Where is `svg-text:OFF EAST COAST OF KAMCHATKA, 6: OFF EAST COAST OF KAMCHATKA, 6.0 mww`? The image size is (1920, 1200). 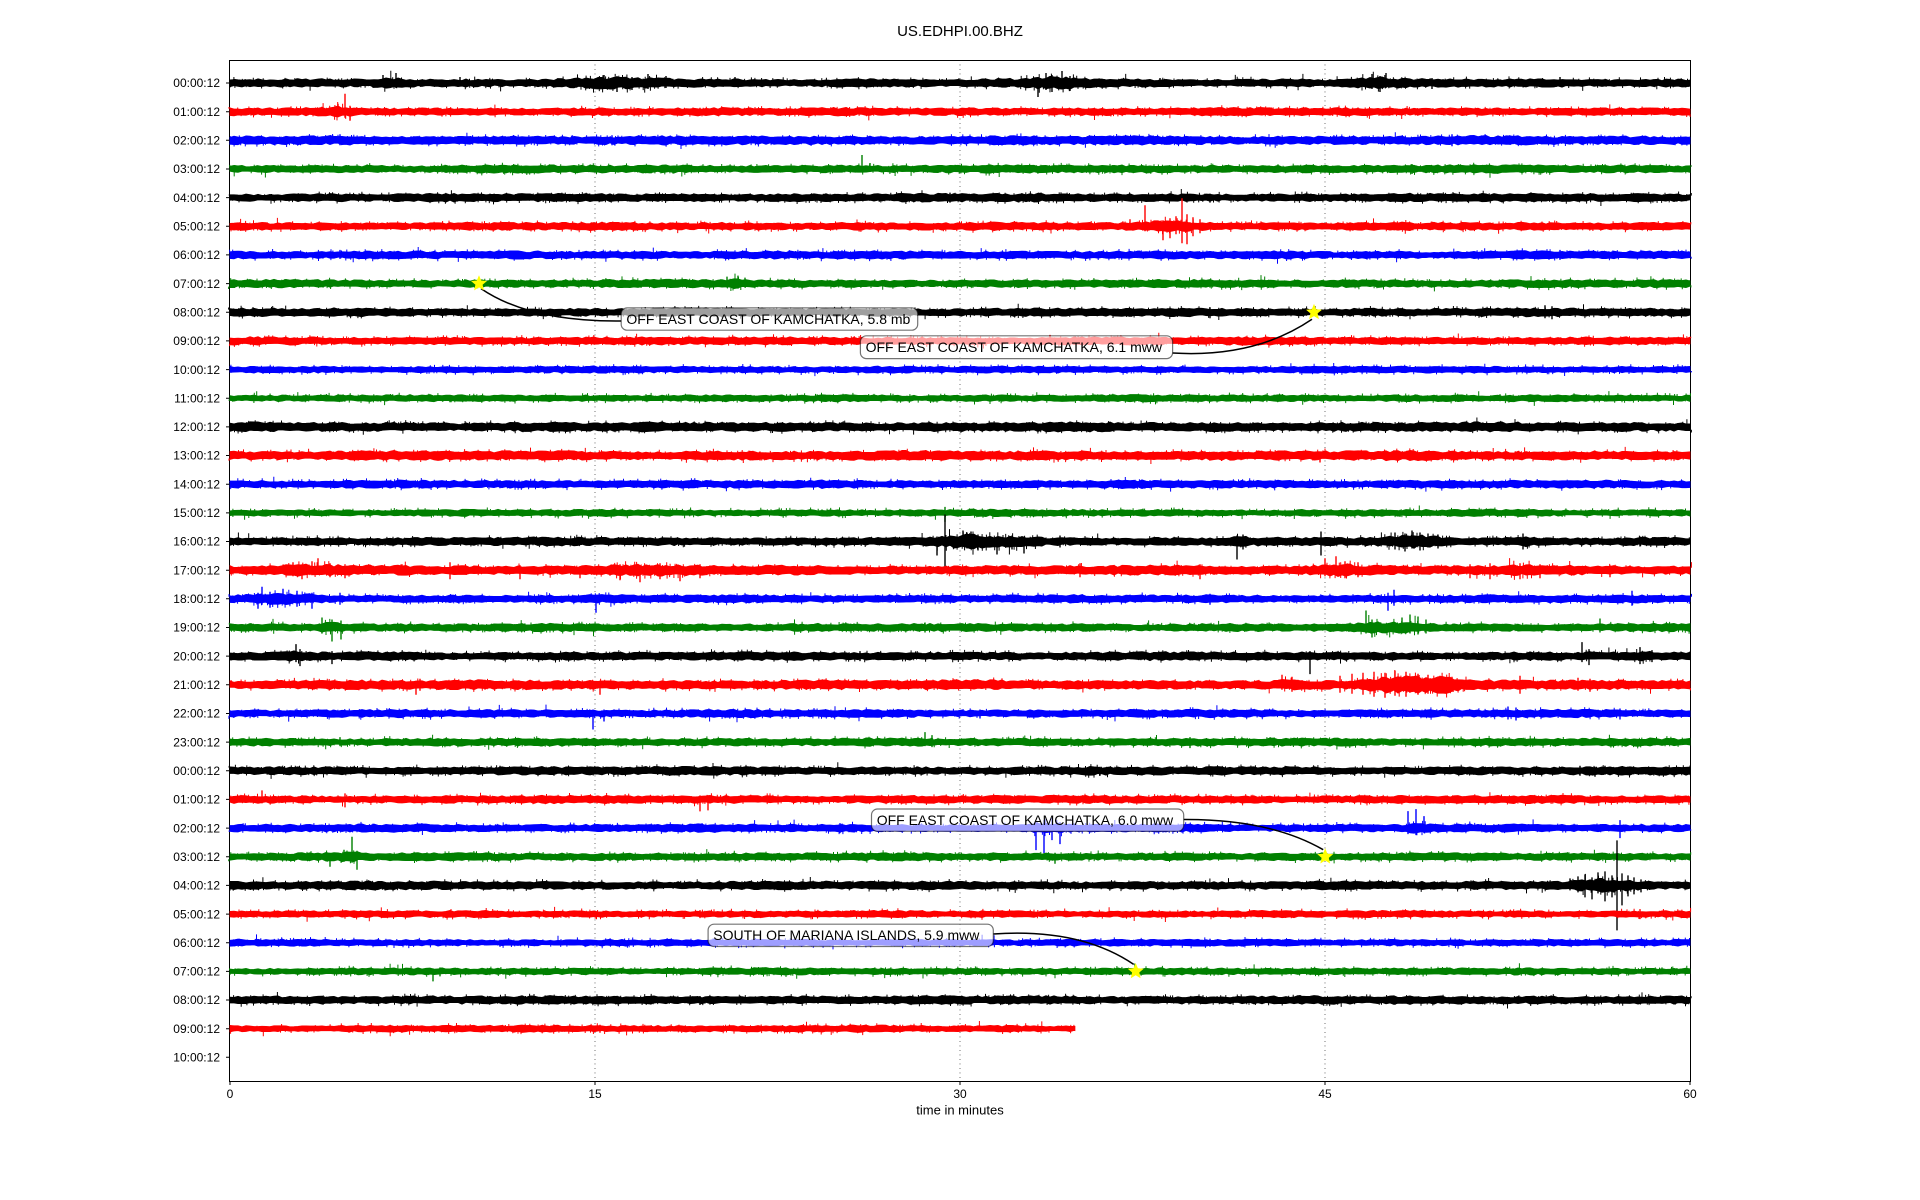 svg-text:OFF EAST COAST OF KAMCHATKA, 6: OFF EAST COAST OF KAMCHATKA, 6.0 mww is located at coordinates (1025, 820).